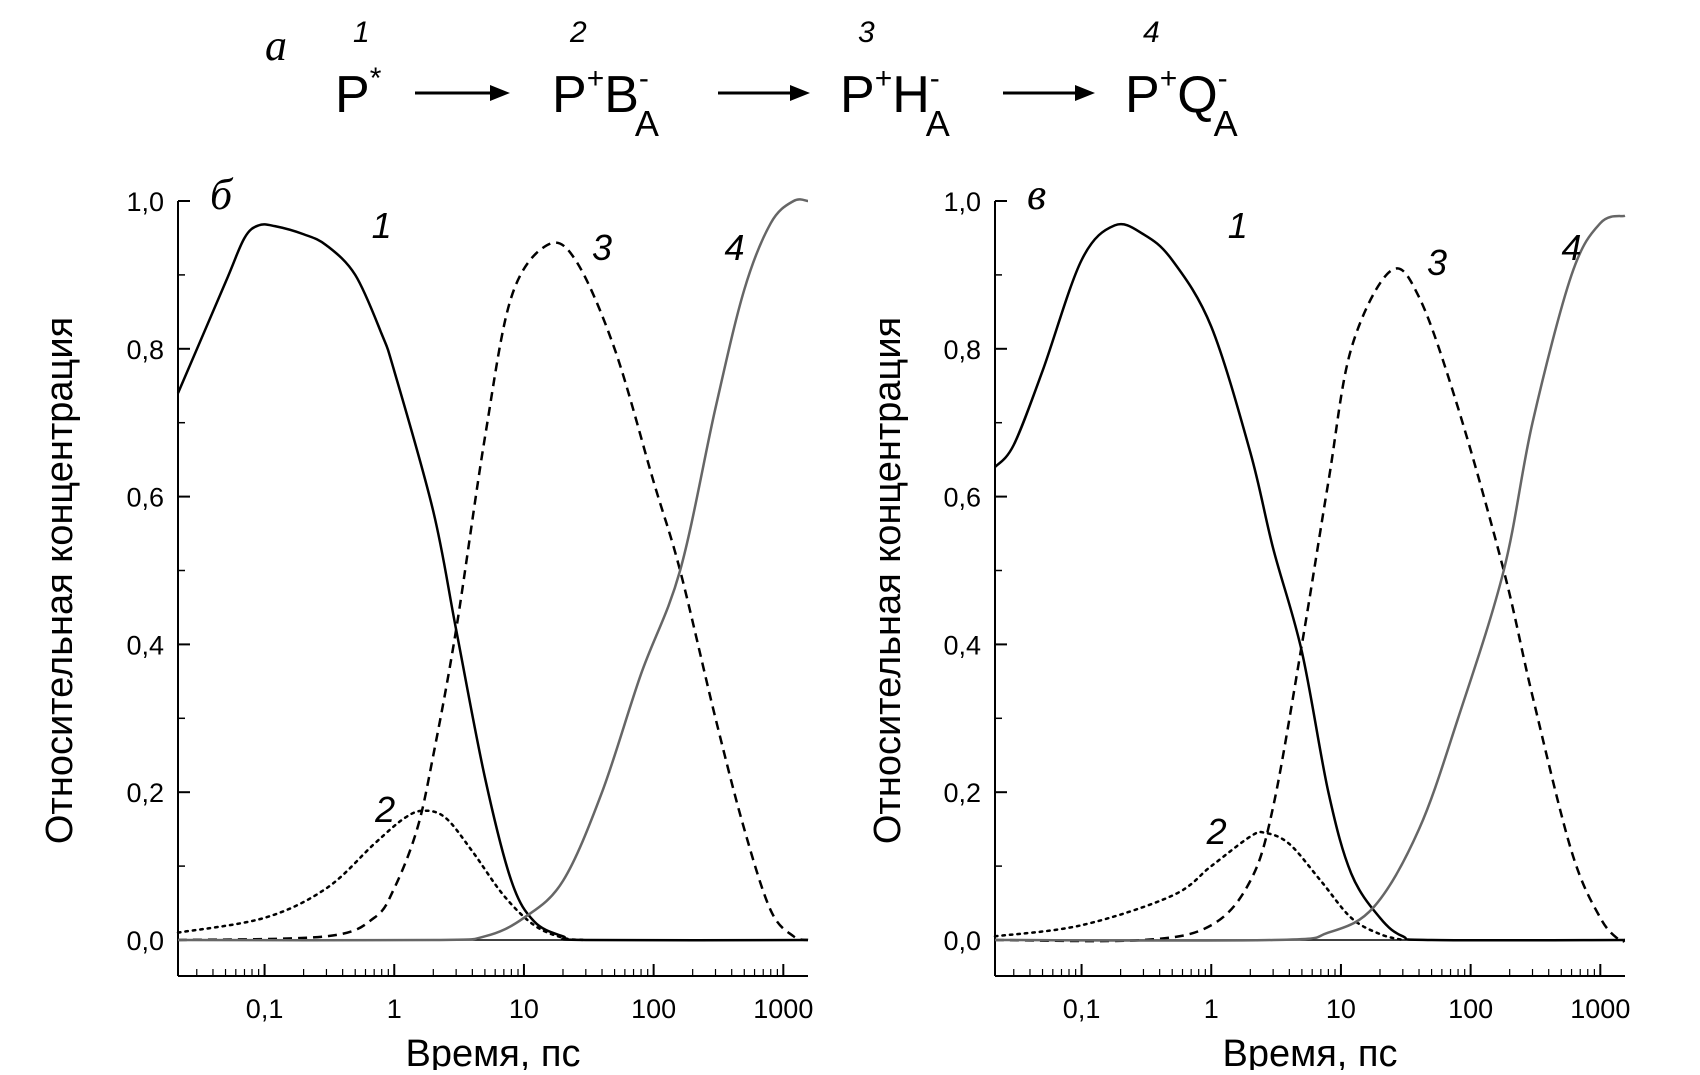 The height and width of the screenshot is (1075, 1700). I want to click on state-formula: P+Q- A, so click(1181, 103).